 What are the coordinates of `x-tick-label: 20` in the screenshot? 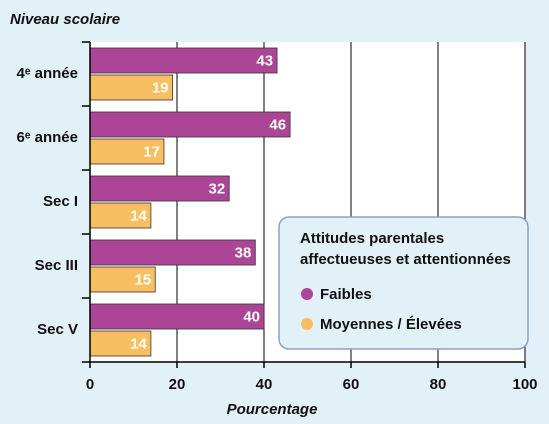 It's located at (177, 384).